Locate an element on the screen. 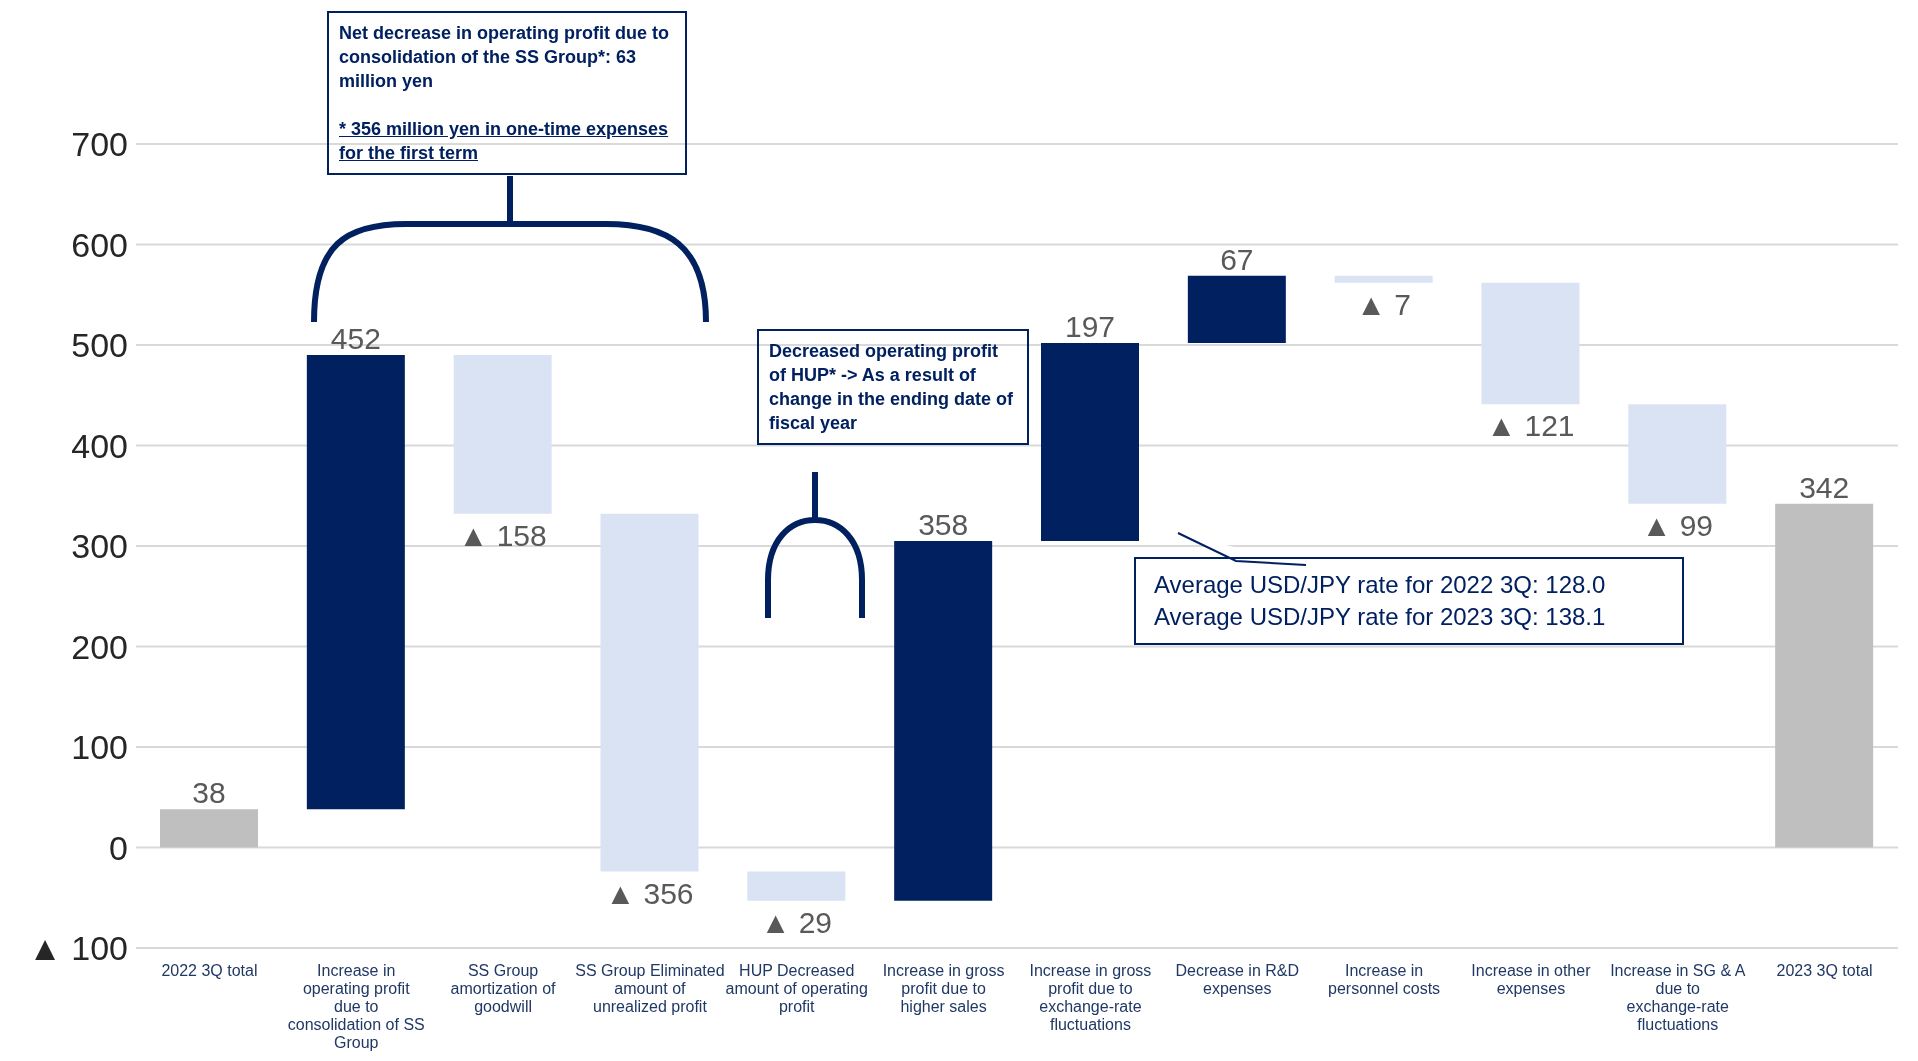 The height and width of the screenshot is (1061, 1918). data-label: ▲ 121 is located at coordinates (1530, 426).